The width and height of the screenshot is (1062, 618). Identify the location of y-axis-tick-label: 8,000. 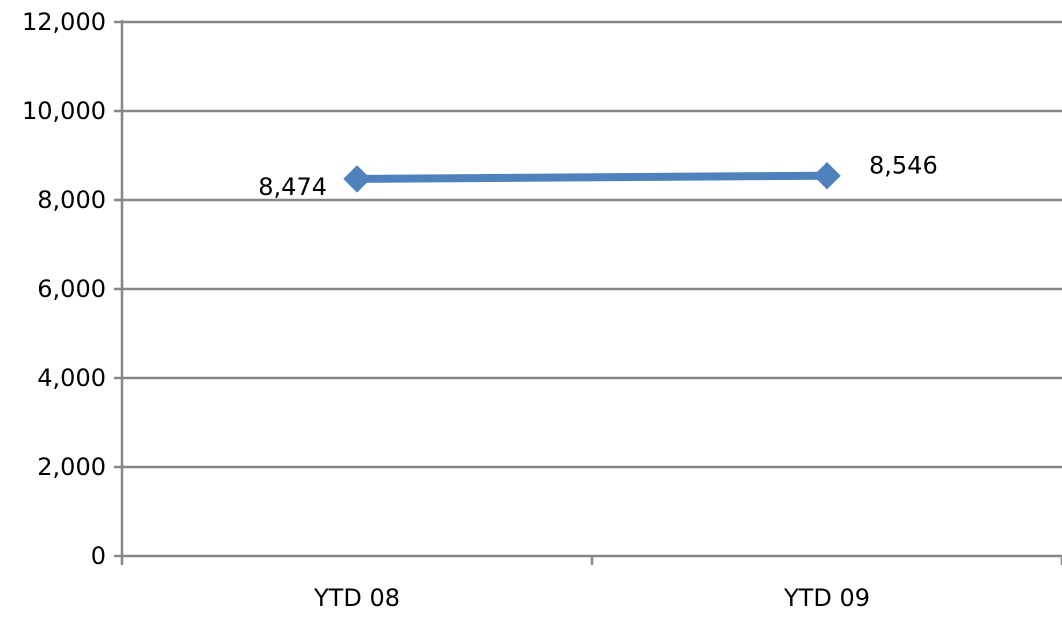
(71, 200).